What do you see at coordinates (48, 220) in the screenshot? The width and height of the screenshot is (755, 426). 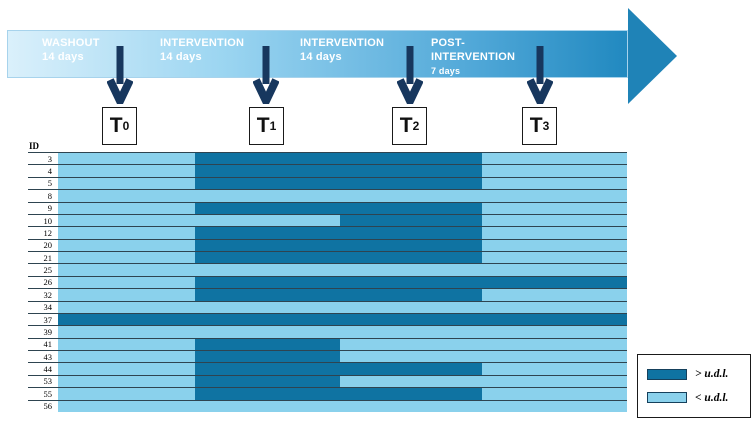 I see `row-id: 10` at bounding box center [48, 220].